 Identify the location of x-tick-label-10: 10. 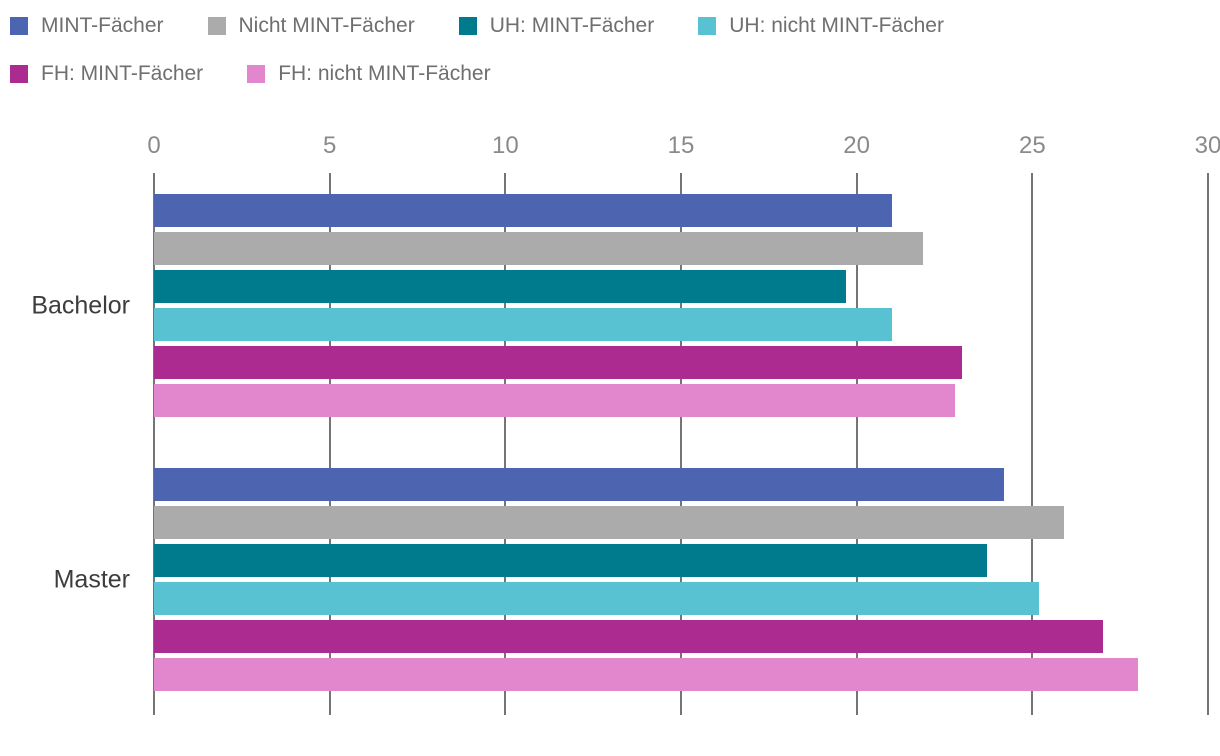
(505, 145).